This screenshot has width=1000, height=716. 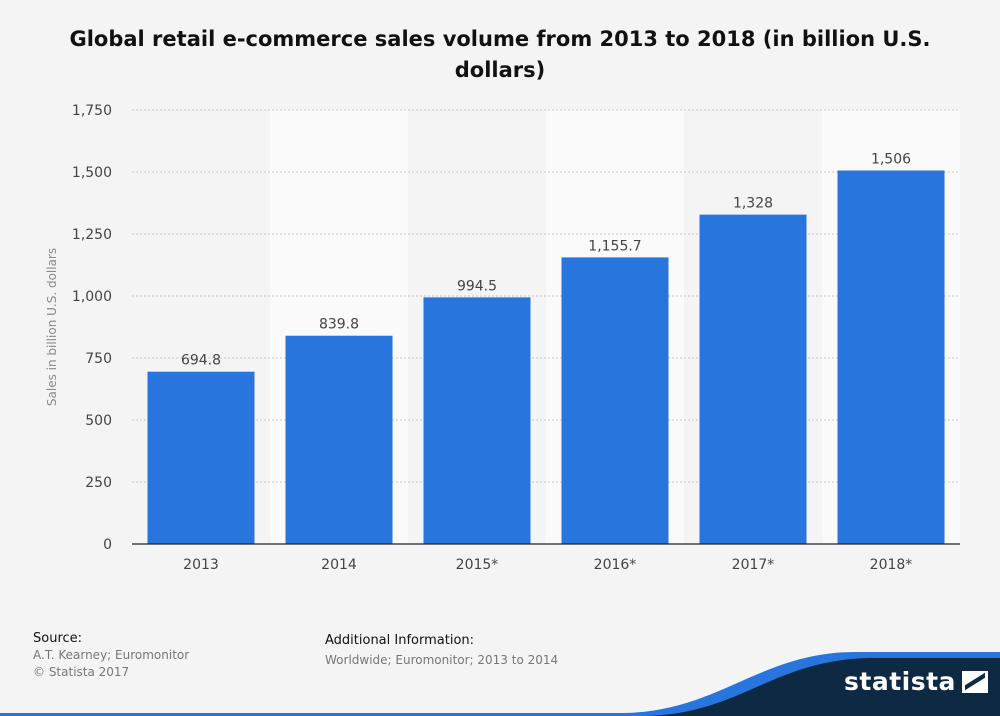 I want to click on y-axis-label: Sales in billion U.S. dollars, so click(x=52, y=327).